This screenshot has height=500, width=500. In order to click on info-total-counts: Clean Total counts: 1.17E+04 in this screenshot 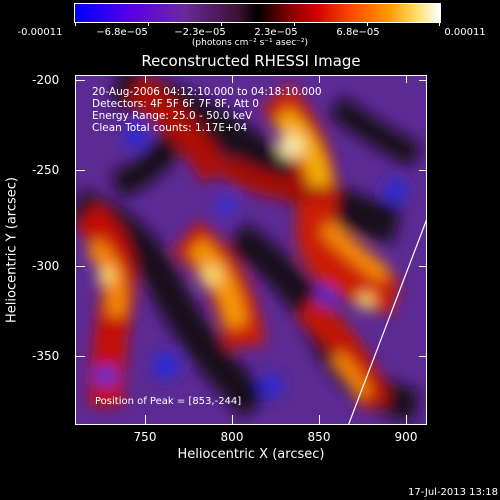, I will do `click(170, 128)`.